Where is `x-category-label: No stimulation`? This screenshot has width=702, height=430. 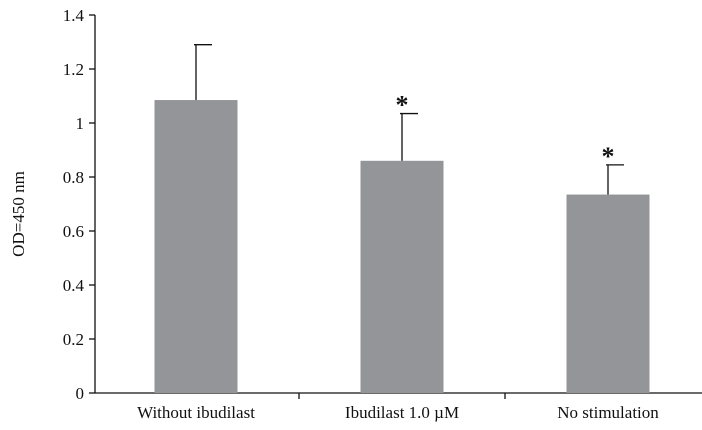 x-category-label: No stimulation is located at coordinates (608, 412).